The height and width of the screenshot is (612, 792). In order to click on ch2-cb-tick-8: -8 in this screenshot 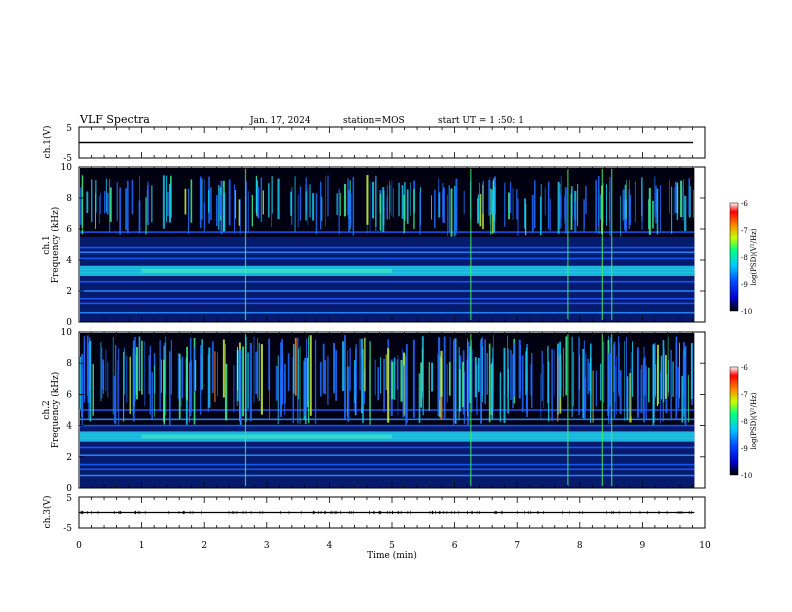, I will do `click(744, 422)`.